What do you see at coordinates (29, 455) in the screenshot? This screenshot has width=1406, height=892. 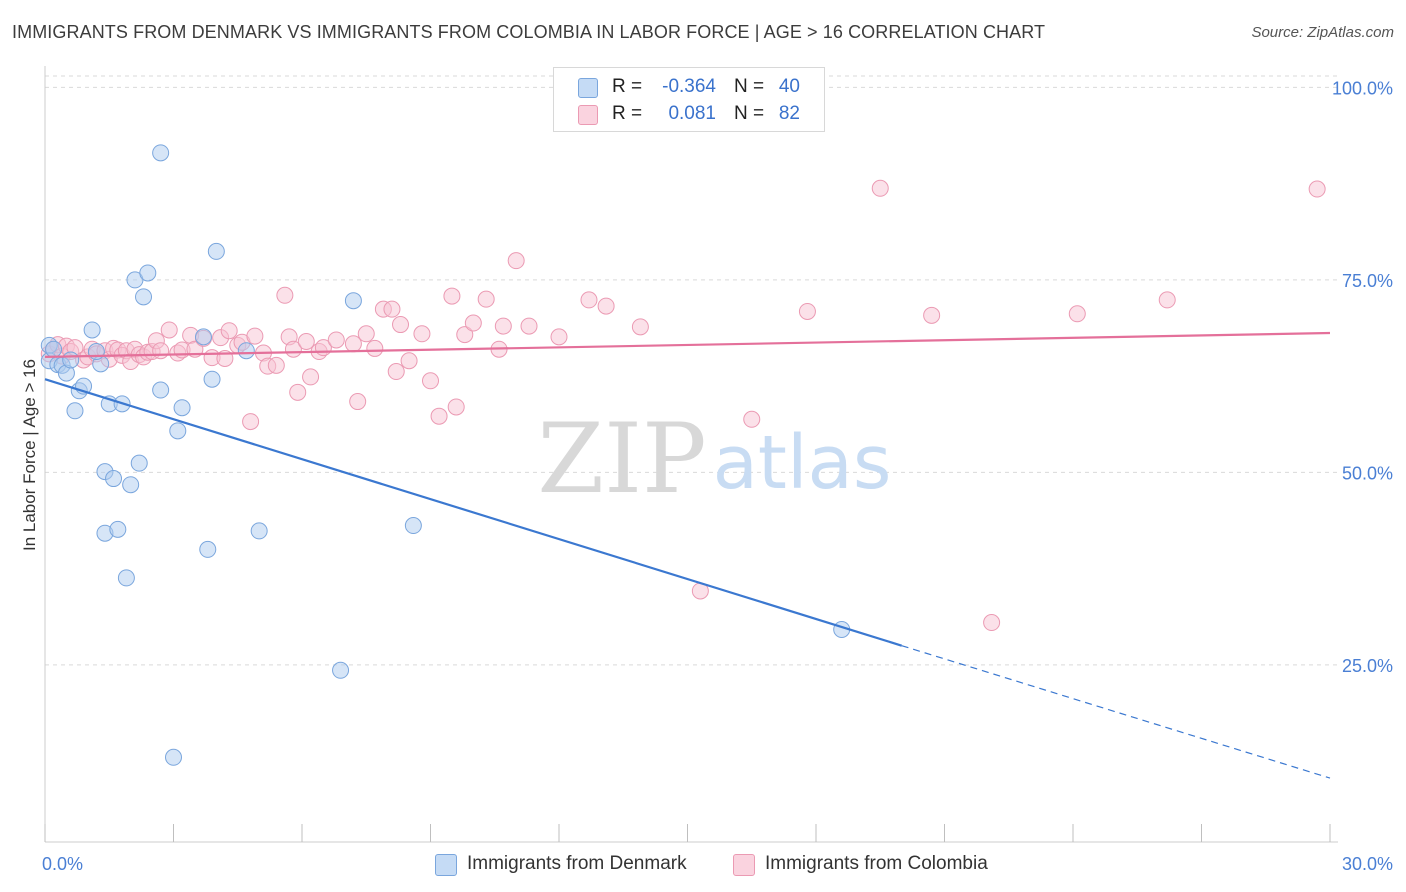 I see `y-axis-label: In Labor Force | Age > 16` at bounding box center [29, 455].